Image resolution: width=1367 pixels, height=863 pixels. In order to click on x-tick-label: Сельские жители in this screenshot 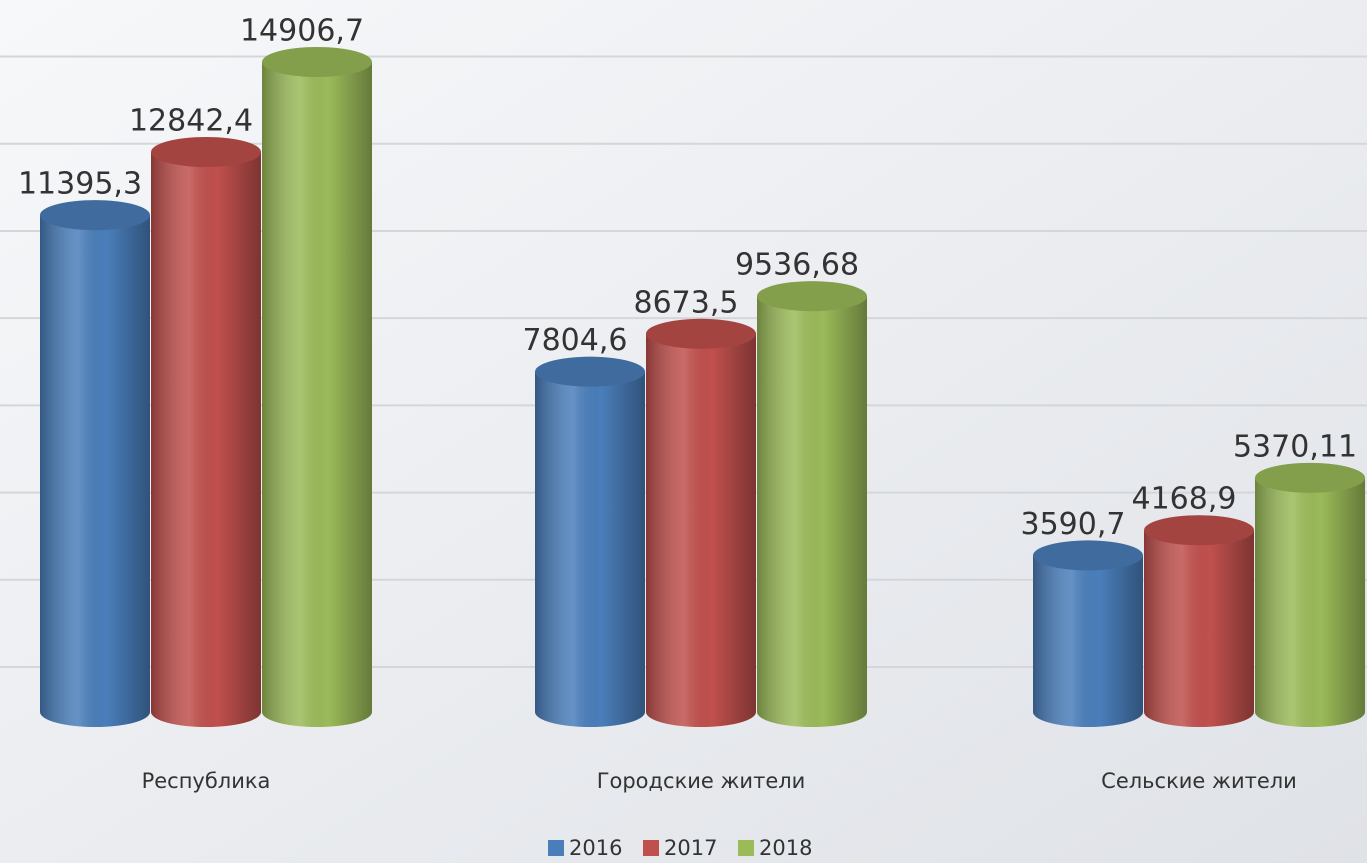, I will do `click(1199, 781)`.